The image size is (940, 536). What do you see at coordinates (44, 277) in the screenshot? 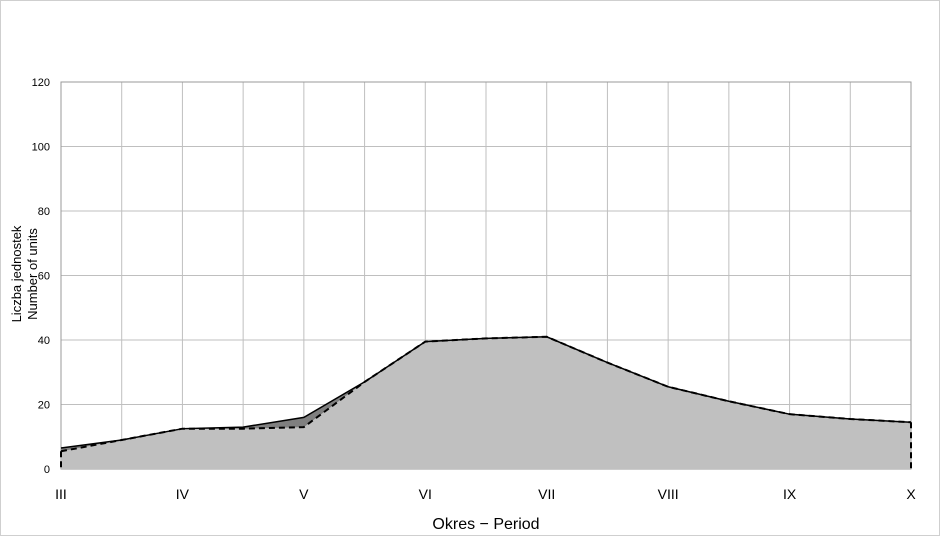
I see `y-tick-label: 60` at bounding box center [44, 277].